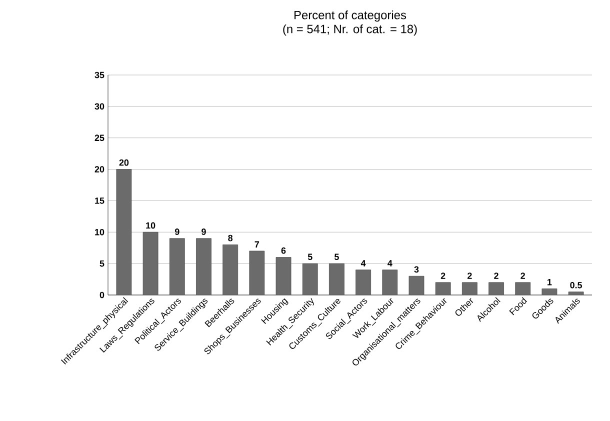  What do you see at coordinates (99, 169) in the screenshot?
I see `y-tick-label: 20` at bounding box center [99, 169].